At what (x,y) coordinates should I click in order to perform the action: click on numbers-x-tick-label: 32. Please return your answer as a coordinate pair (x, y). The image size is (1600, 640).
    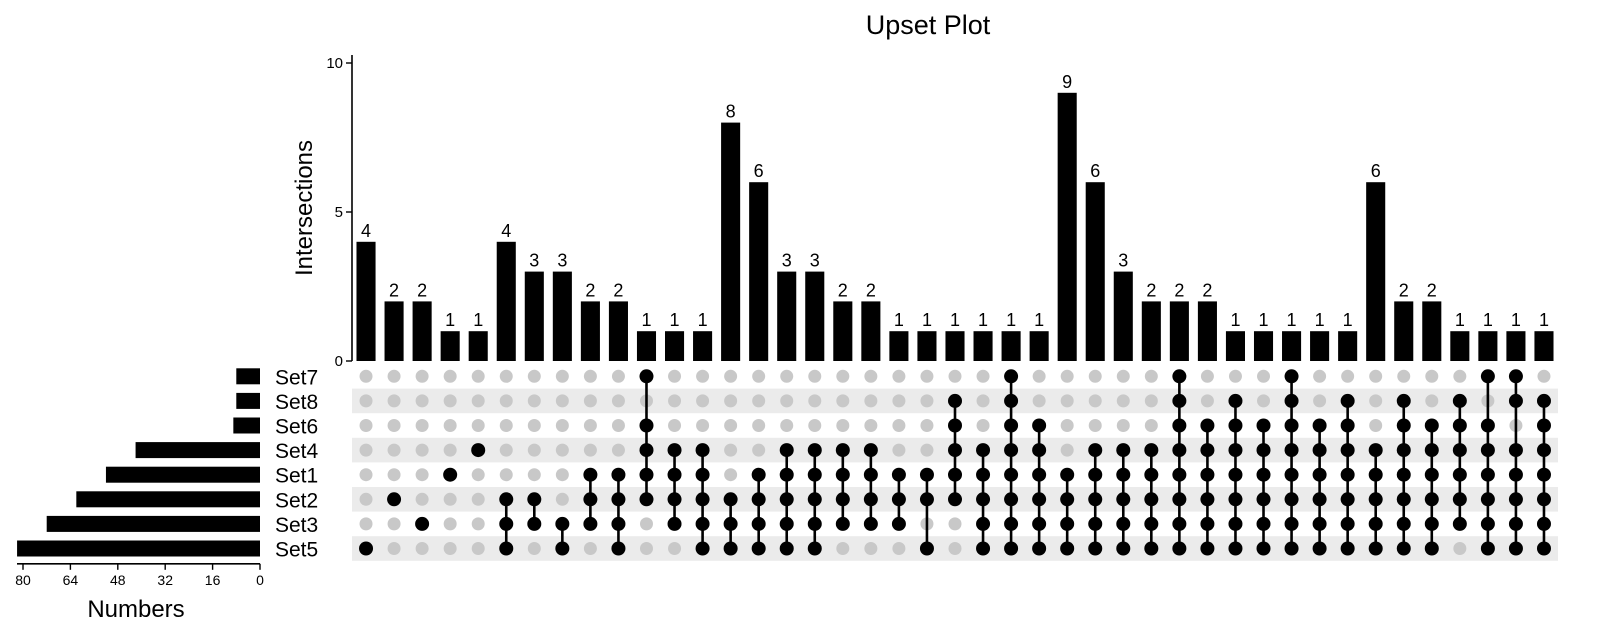
    Looking at the image, I should click on (165, 580).